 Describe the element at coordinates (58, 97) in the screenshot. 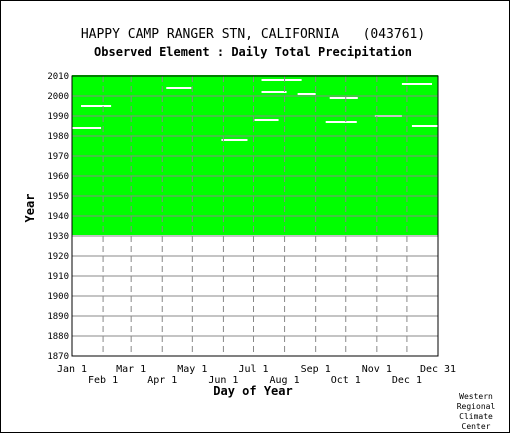

I see `y-tick-label: 2000` at that location.